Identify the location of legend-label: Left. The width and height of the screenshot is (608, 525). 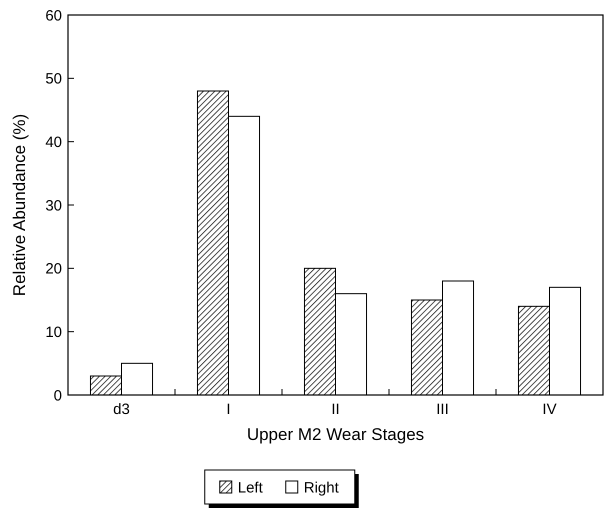
(251, 487).